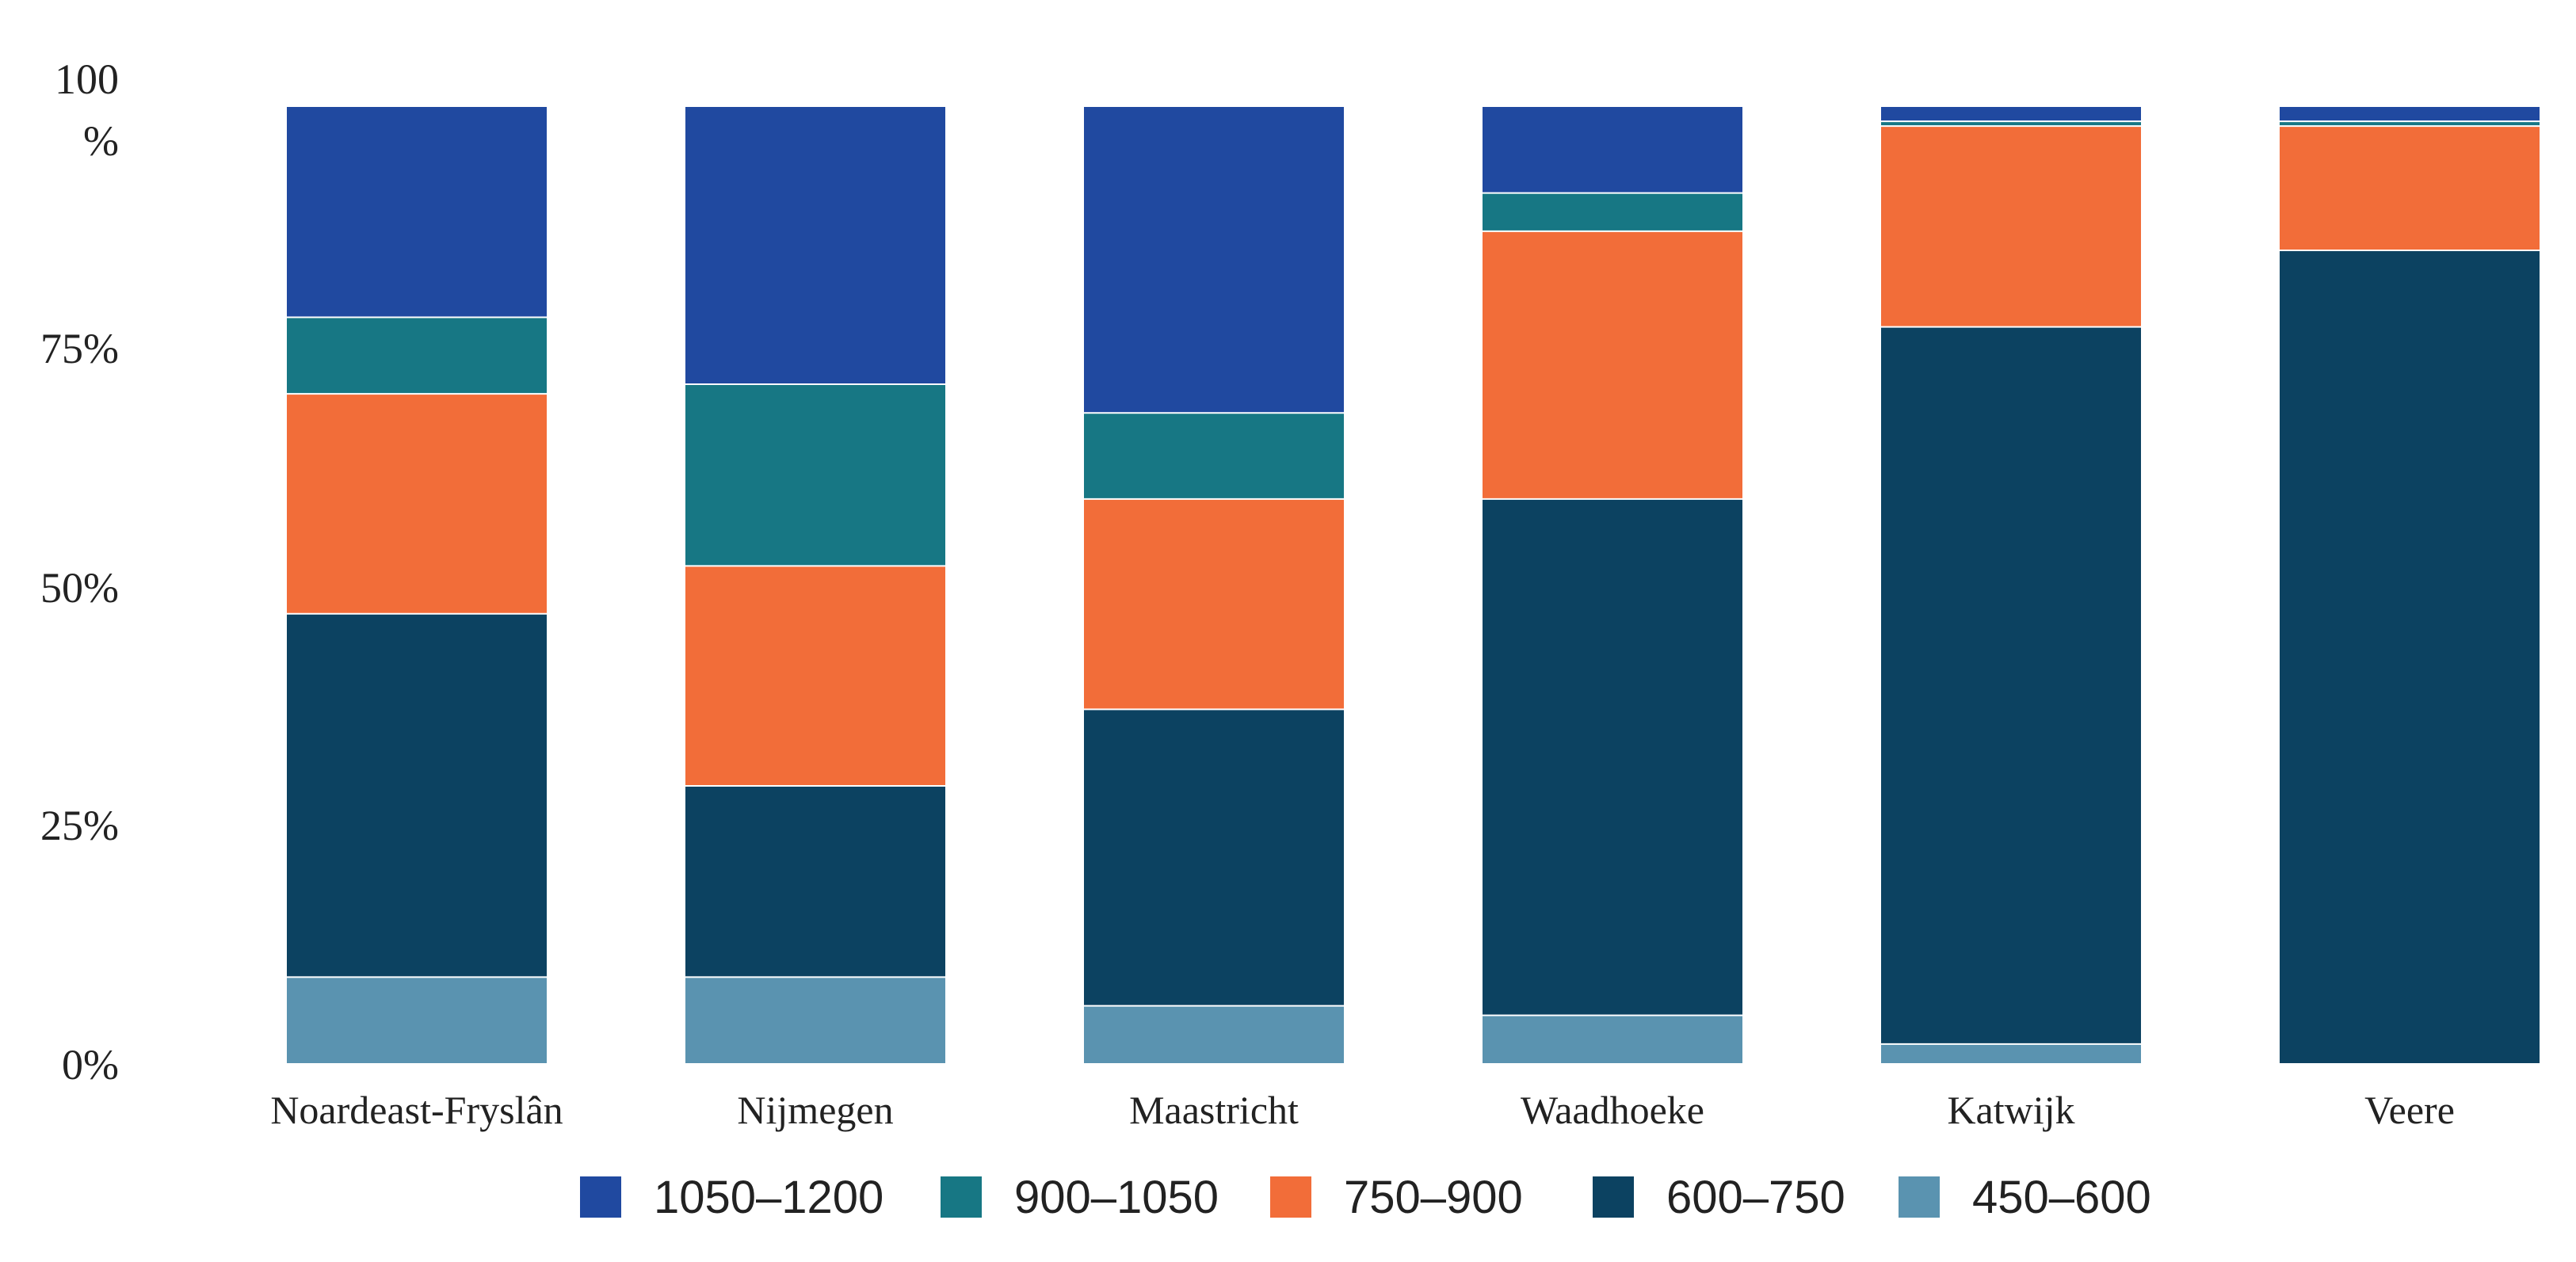 The width and height of the screenshot is (2576, 1262). I want to click on bar-katwijk, so click(2011, 585).